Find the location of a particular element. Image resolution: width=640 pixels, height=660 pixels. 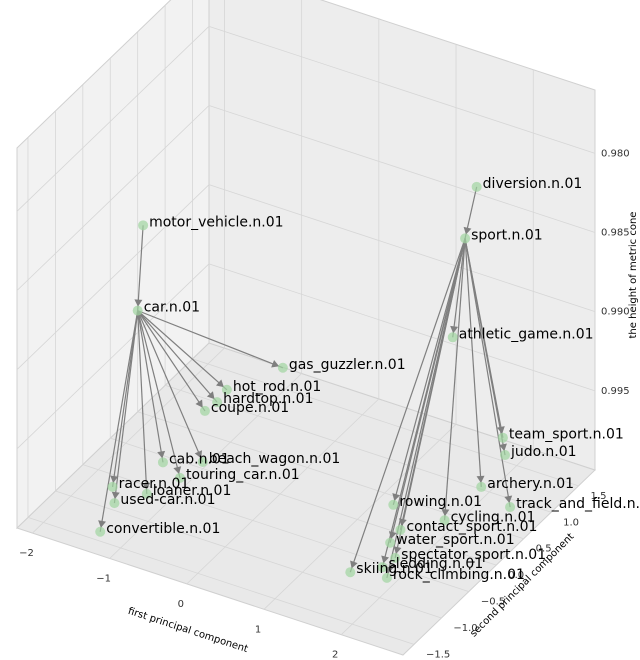

point-label: convertible.n.01 is located at coordinates (163, 529).